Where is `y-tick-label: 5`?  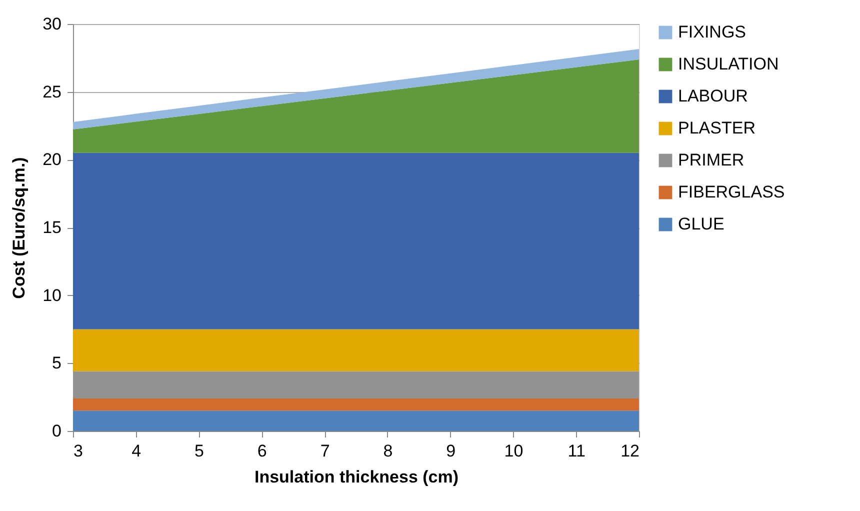
y-tick-label: 5 is located at coordinates (57, 363).